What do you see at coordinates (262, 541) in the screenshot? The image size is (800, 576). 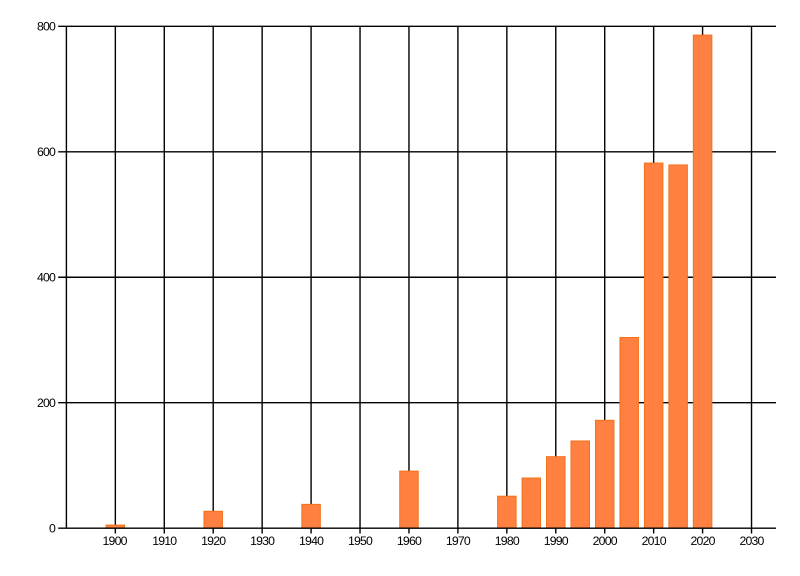 I see `svg-text: 1930` at bounding box center [262, 541].